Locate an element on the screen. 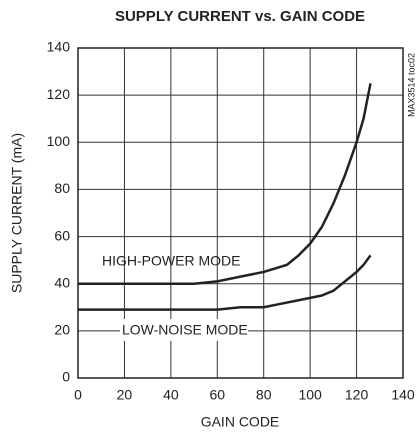  chart-title: SUPPLY CURRENT vs. GAIN CODE is located at coordinates (240, 16).